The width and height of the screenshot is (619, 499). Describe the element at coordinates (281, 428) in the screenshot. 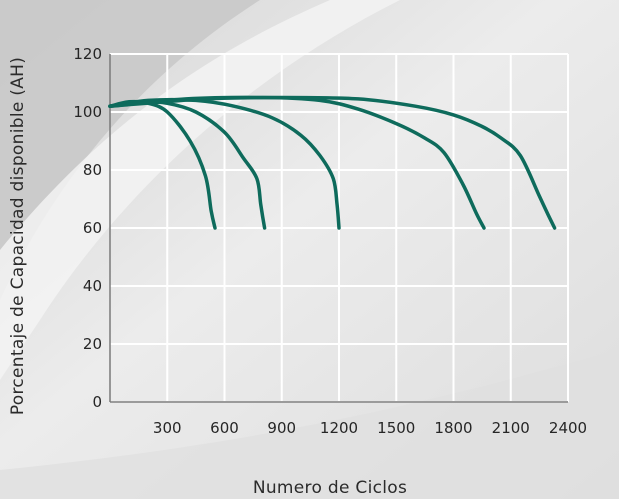

I see `x-tick-label: 900` at that location.